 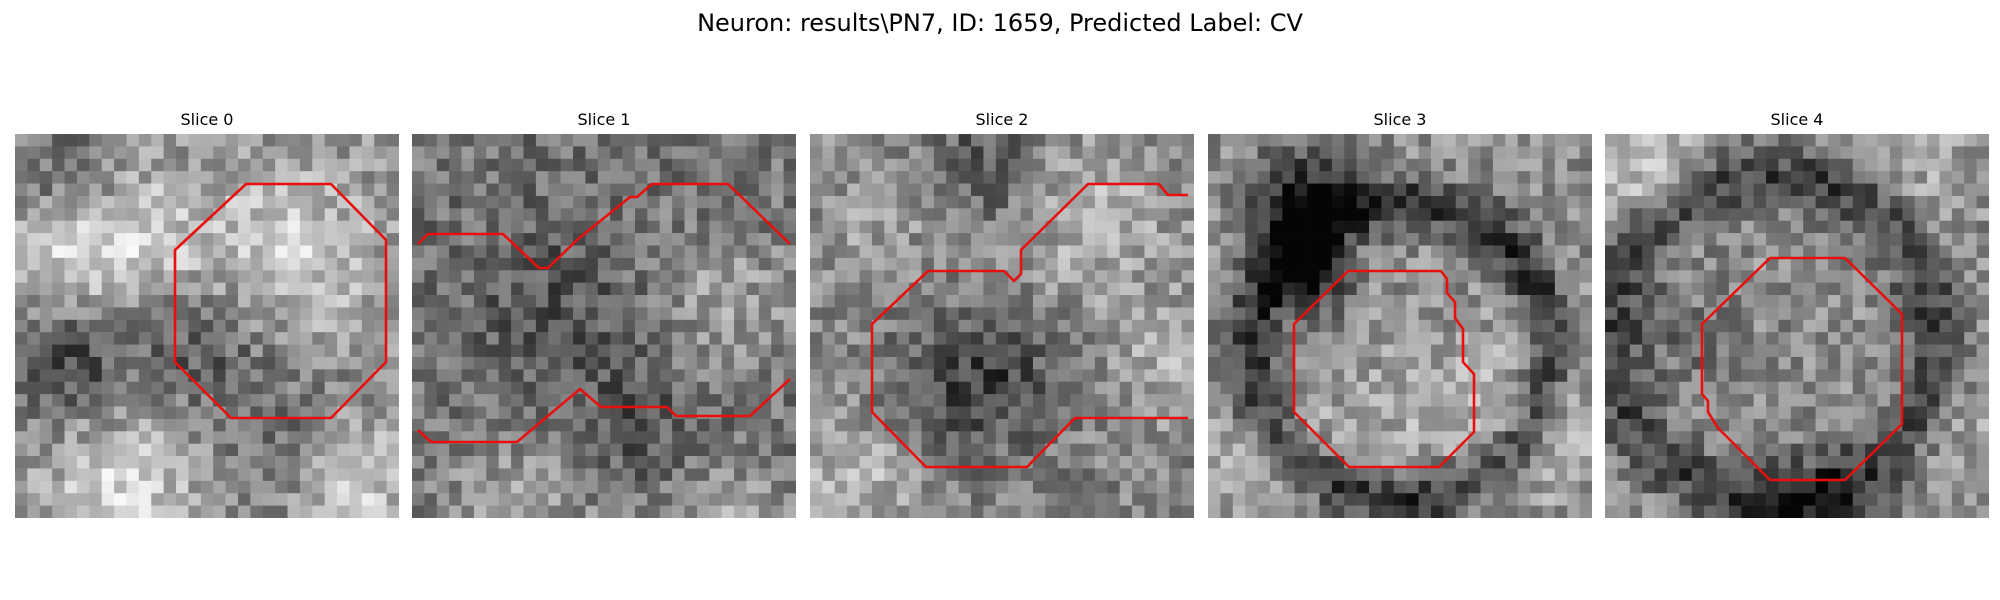 What do you see at coordinates (604, 226) in the screenshot?
I see `roi-contour-1a` at bounding box center [604, 226].